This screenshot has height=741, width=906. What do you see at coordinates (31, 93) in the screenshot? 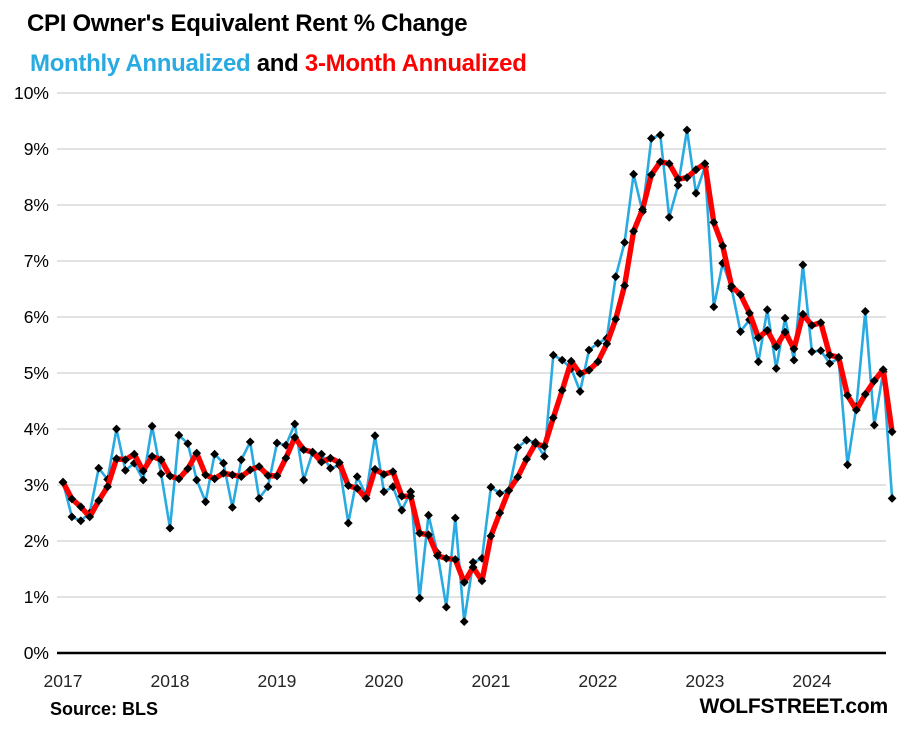
I see `y-axis-label: 10%` at bounding box center [31, 93].